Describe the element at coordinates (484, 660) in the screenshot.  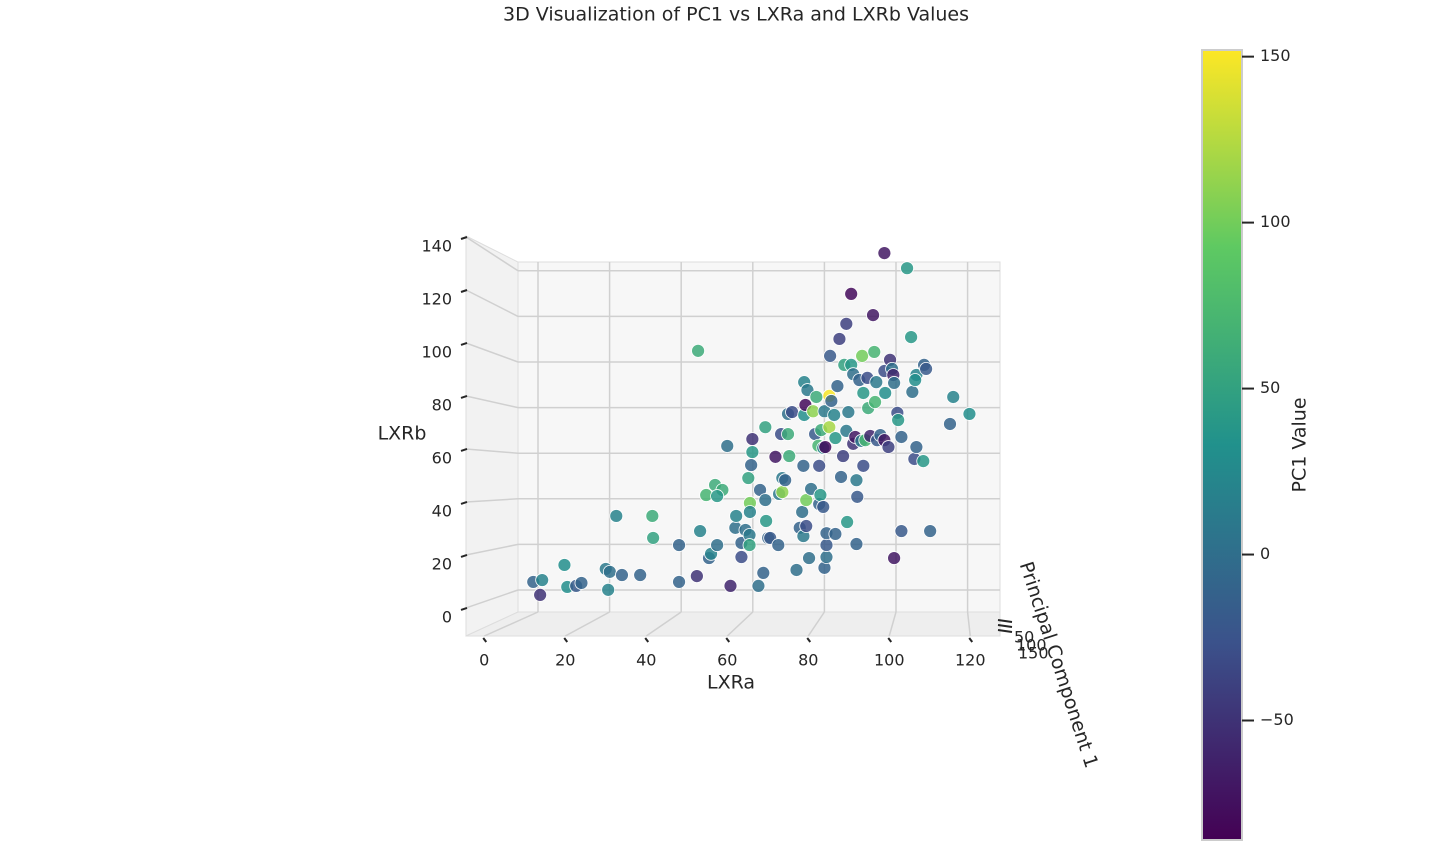
I see `x-tick-label: 0` at that location.